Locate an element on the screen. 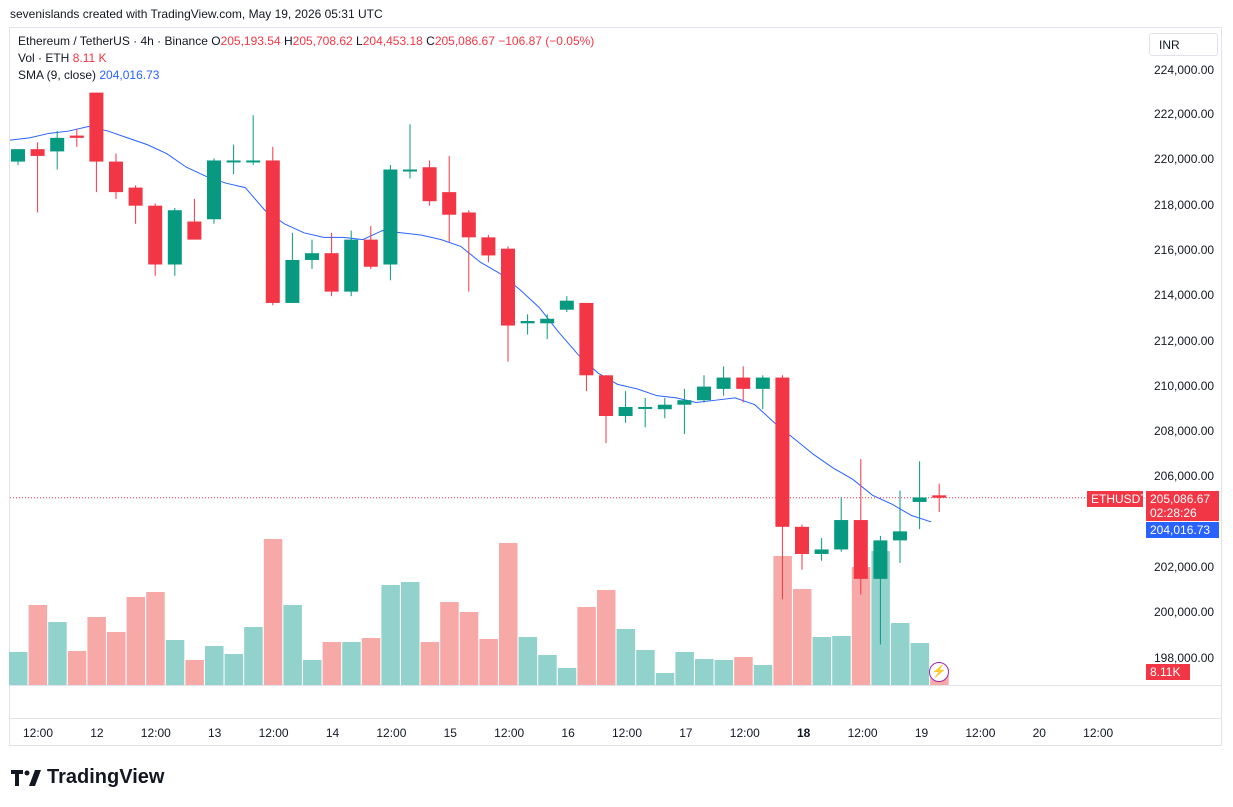  tradingview-mark-icon is located at coordinates (26, 777).